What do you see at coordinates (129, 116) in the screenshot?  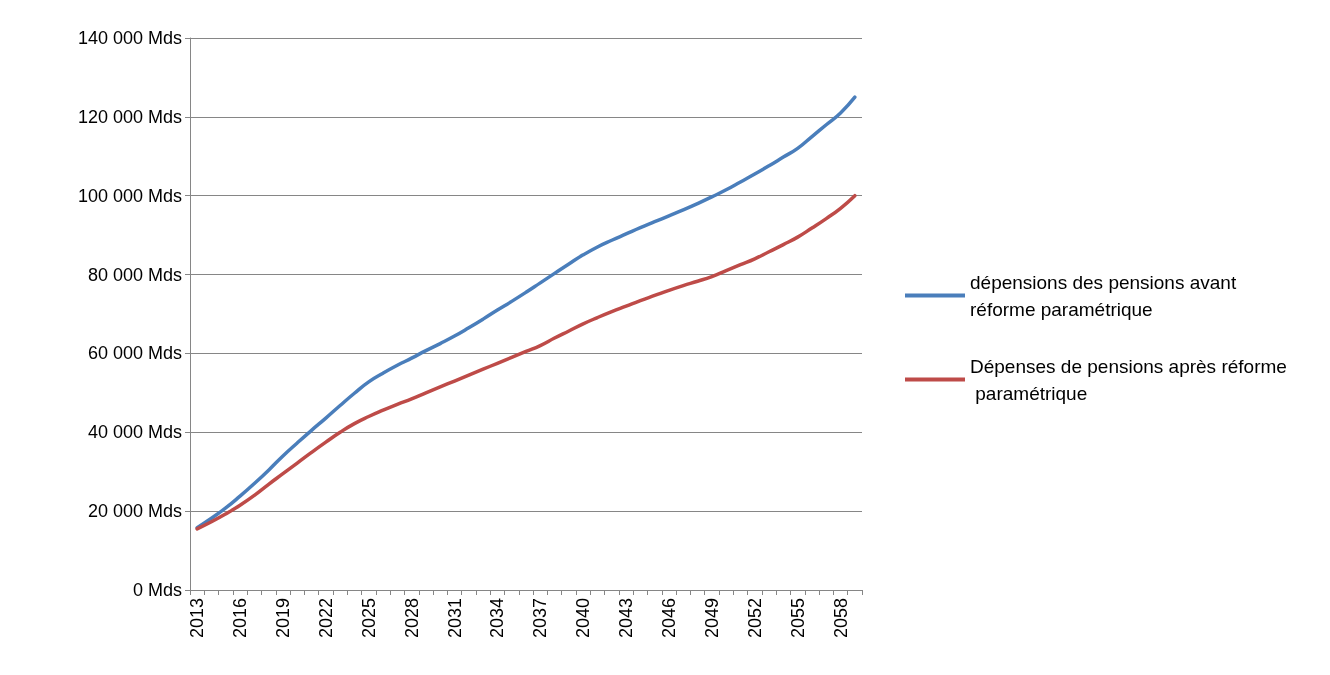 I see `y-tick-label: 120 000 Mds` at bounding box center [129, 116].